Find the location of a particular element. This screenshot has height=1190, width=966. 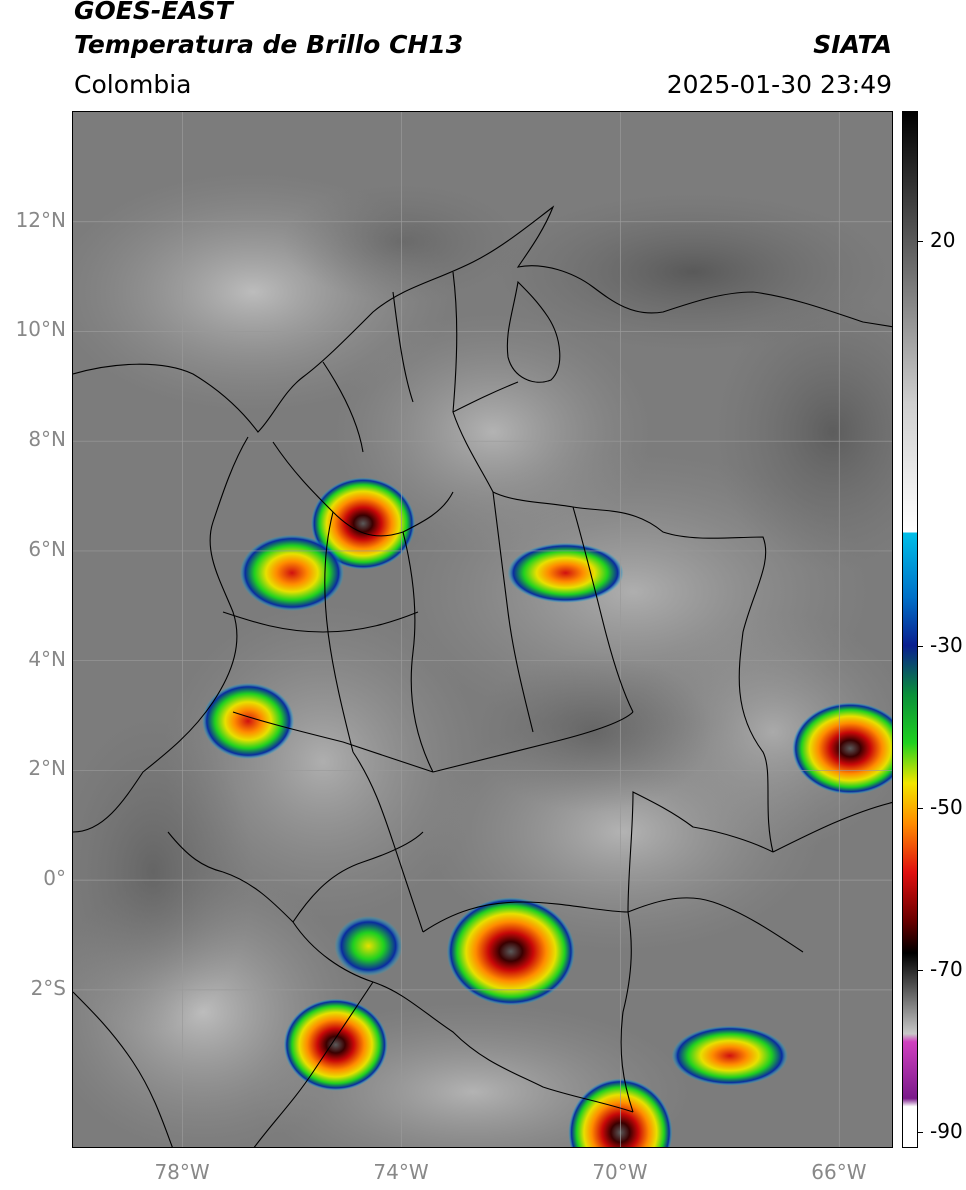

lat-label: 0° is located at coordinates (54, 878).